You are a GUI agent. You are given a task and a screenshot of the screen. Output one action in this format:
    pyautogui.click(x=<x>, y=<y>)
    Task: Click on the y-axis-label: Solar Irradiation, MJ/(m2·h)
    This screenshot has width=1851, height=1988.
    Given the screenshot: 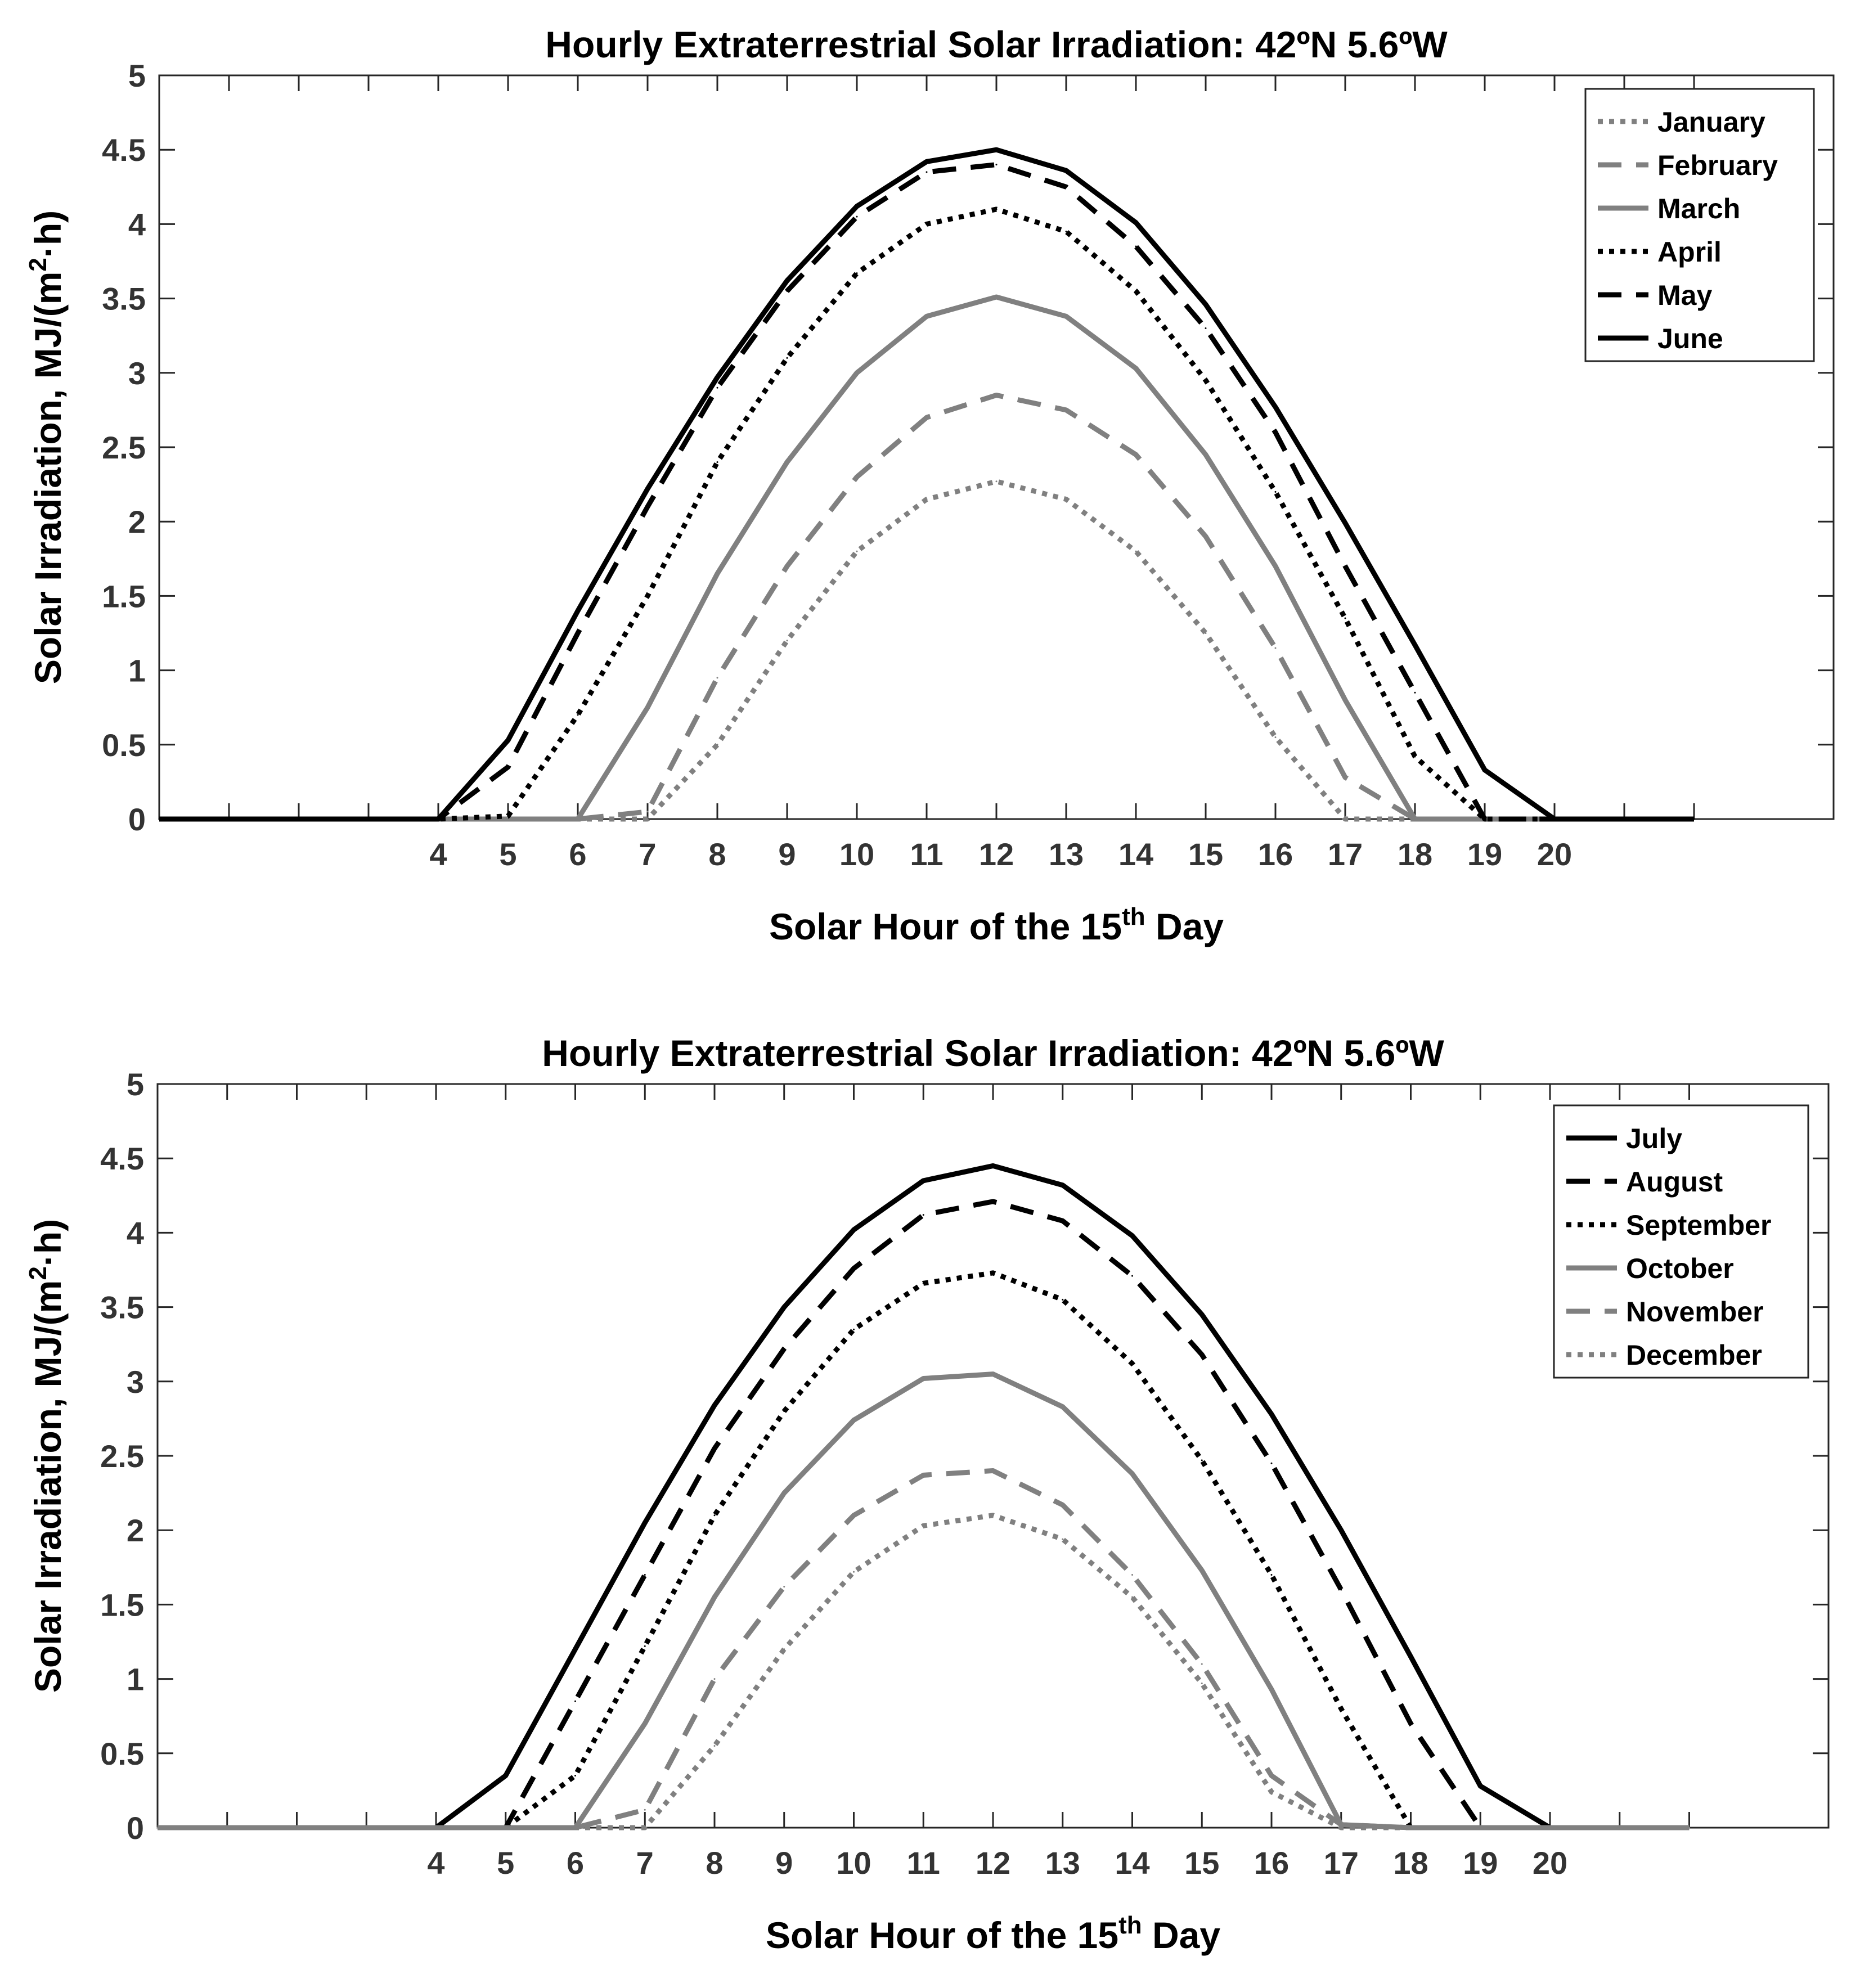 What is the action you would take?
    pyautogui.click(x=46, y=1456)
    